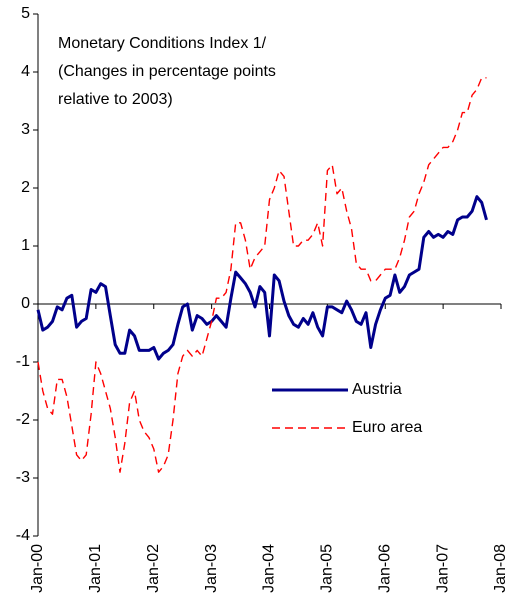  I want to click on y-tick-label: 1, so click(25, 245).